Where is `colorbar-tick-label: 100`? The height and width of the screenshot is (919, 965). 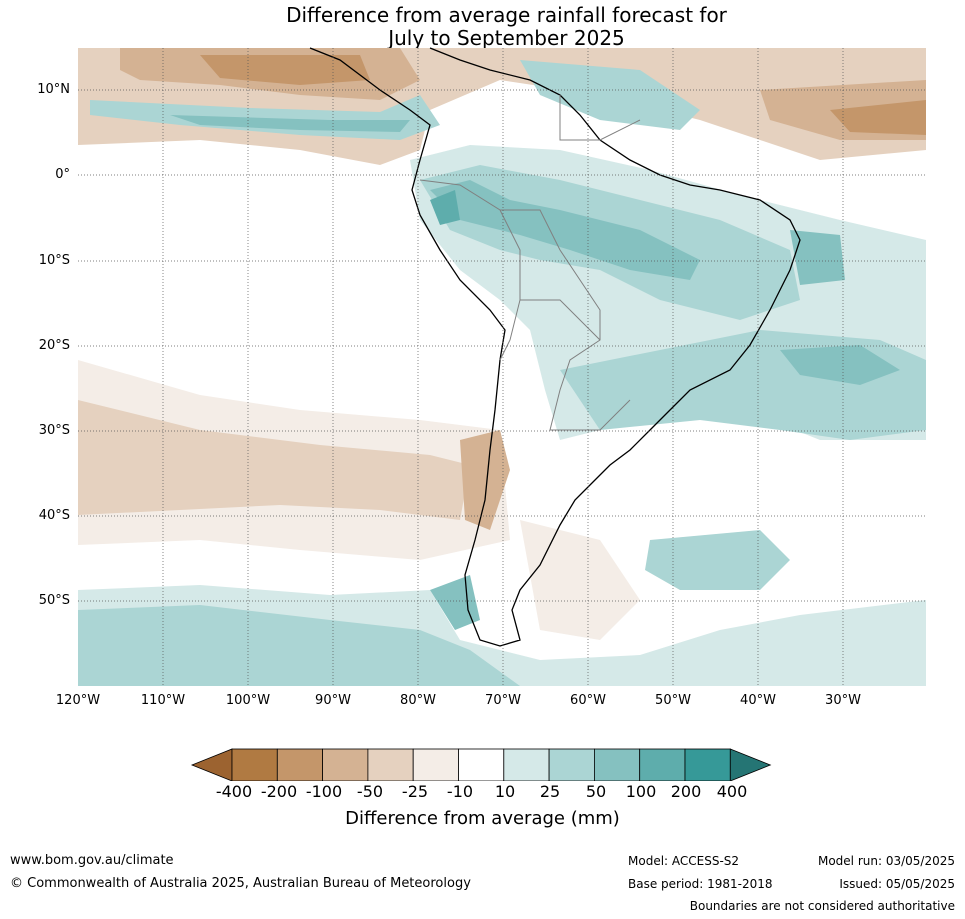 colorbar-tick-label: 100 is located at coordinates (641, 791).